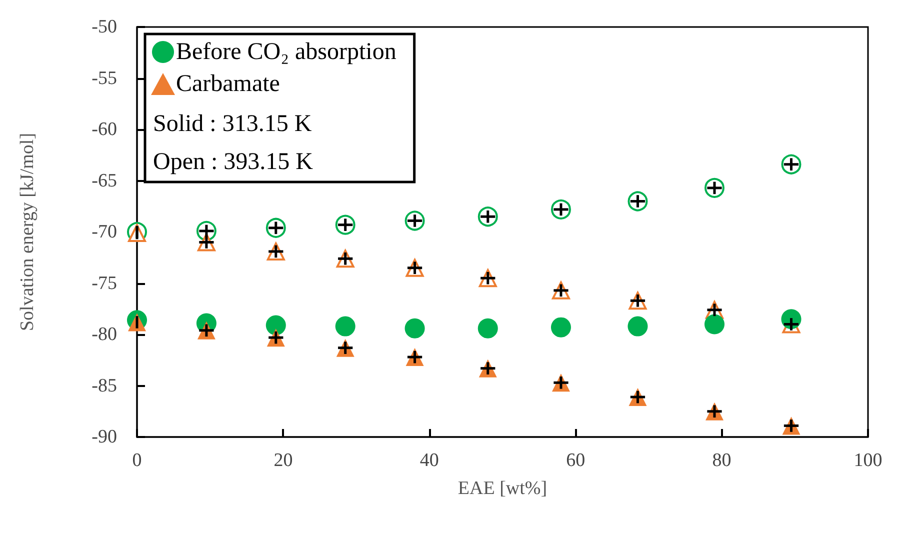 This screenshot has height=538, width=903. What do you see at coordinates (104, 437) in the screenshot?
I see `y-tick-label: -90` at bounding box center [104, 437].